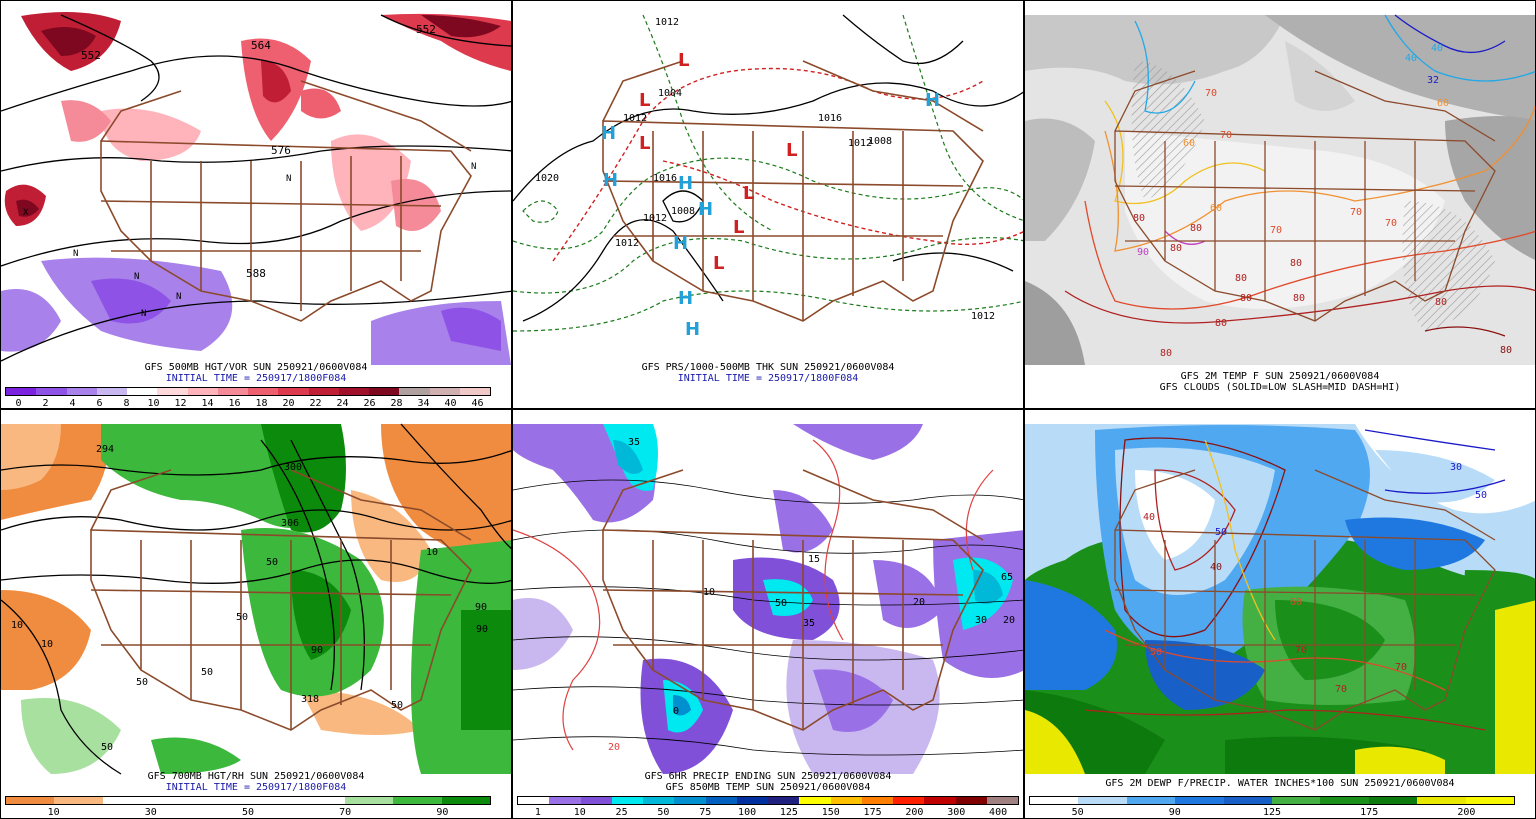  I want to click on contour-label: 564, so click(261, 45).